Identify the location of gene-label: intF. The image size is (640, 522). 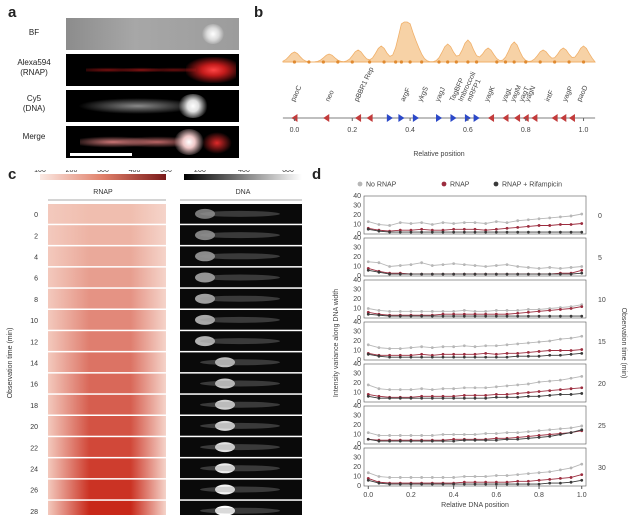
(549, 96).